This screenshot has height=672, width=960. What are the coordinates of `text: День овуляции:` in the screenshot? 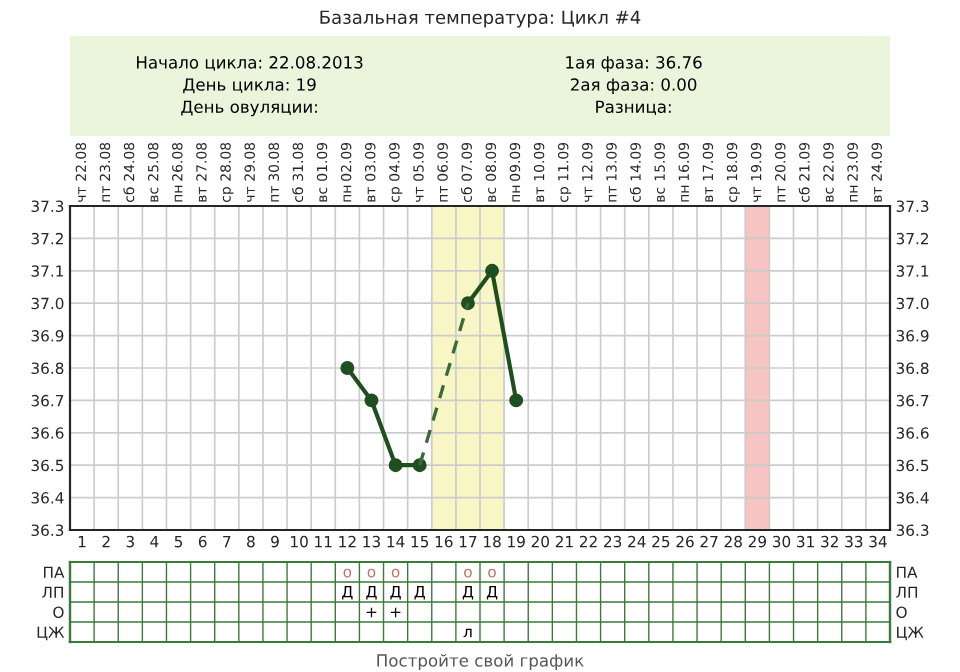 It's located at (249, 108).